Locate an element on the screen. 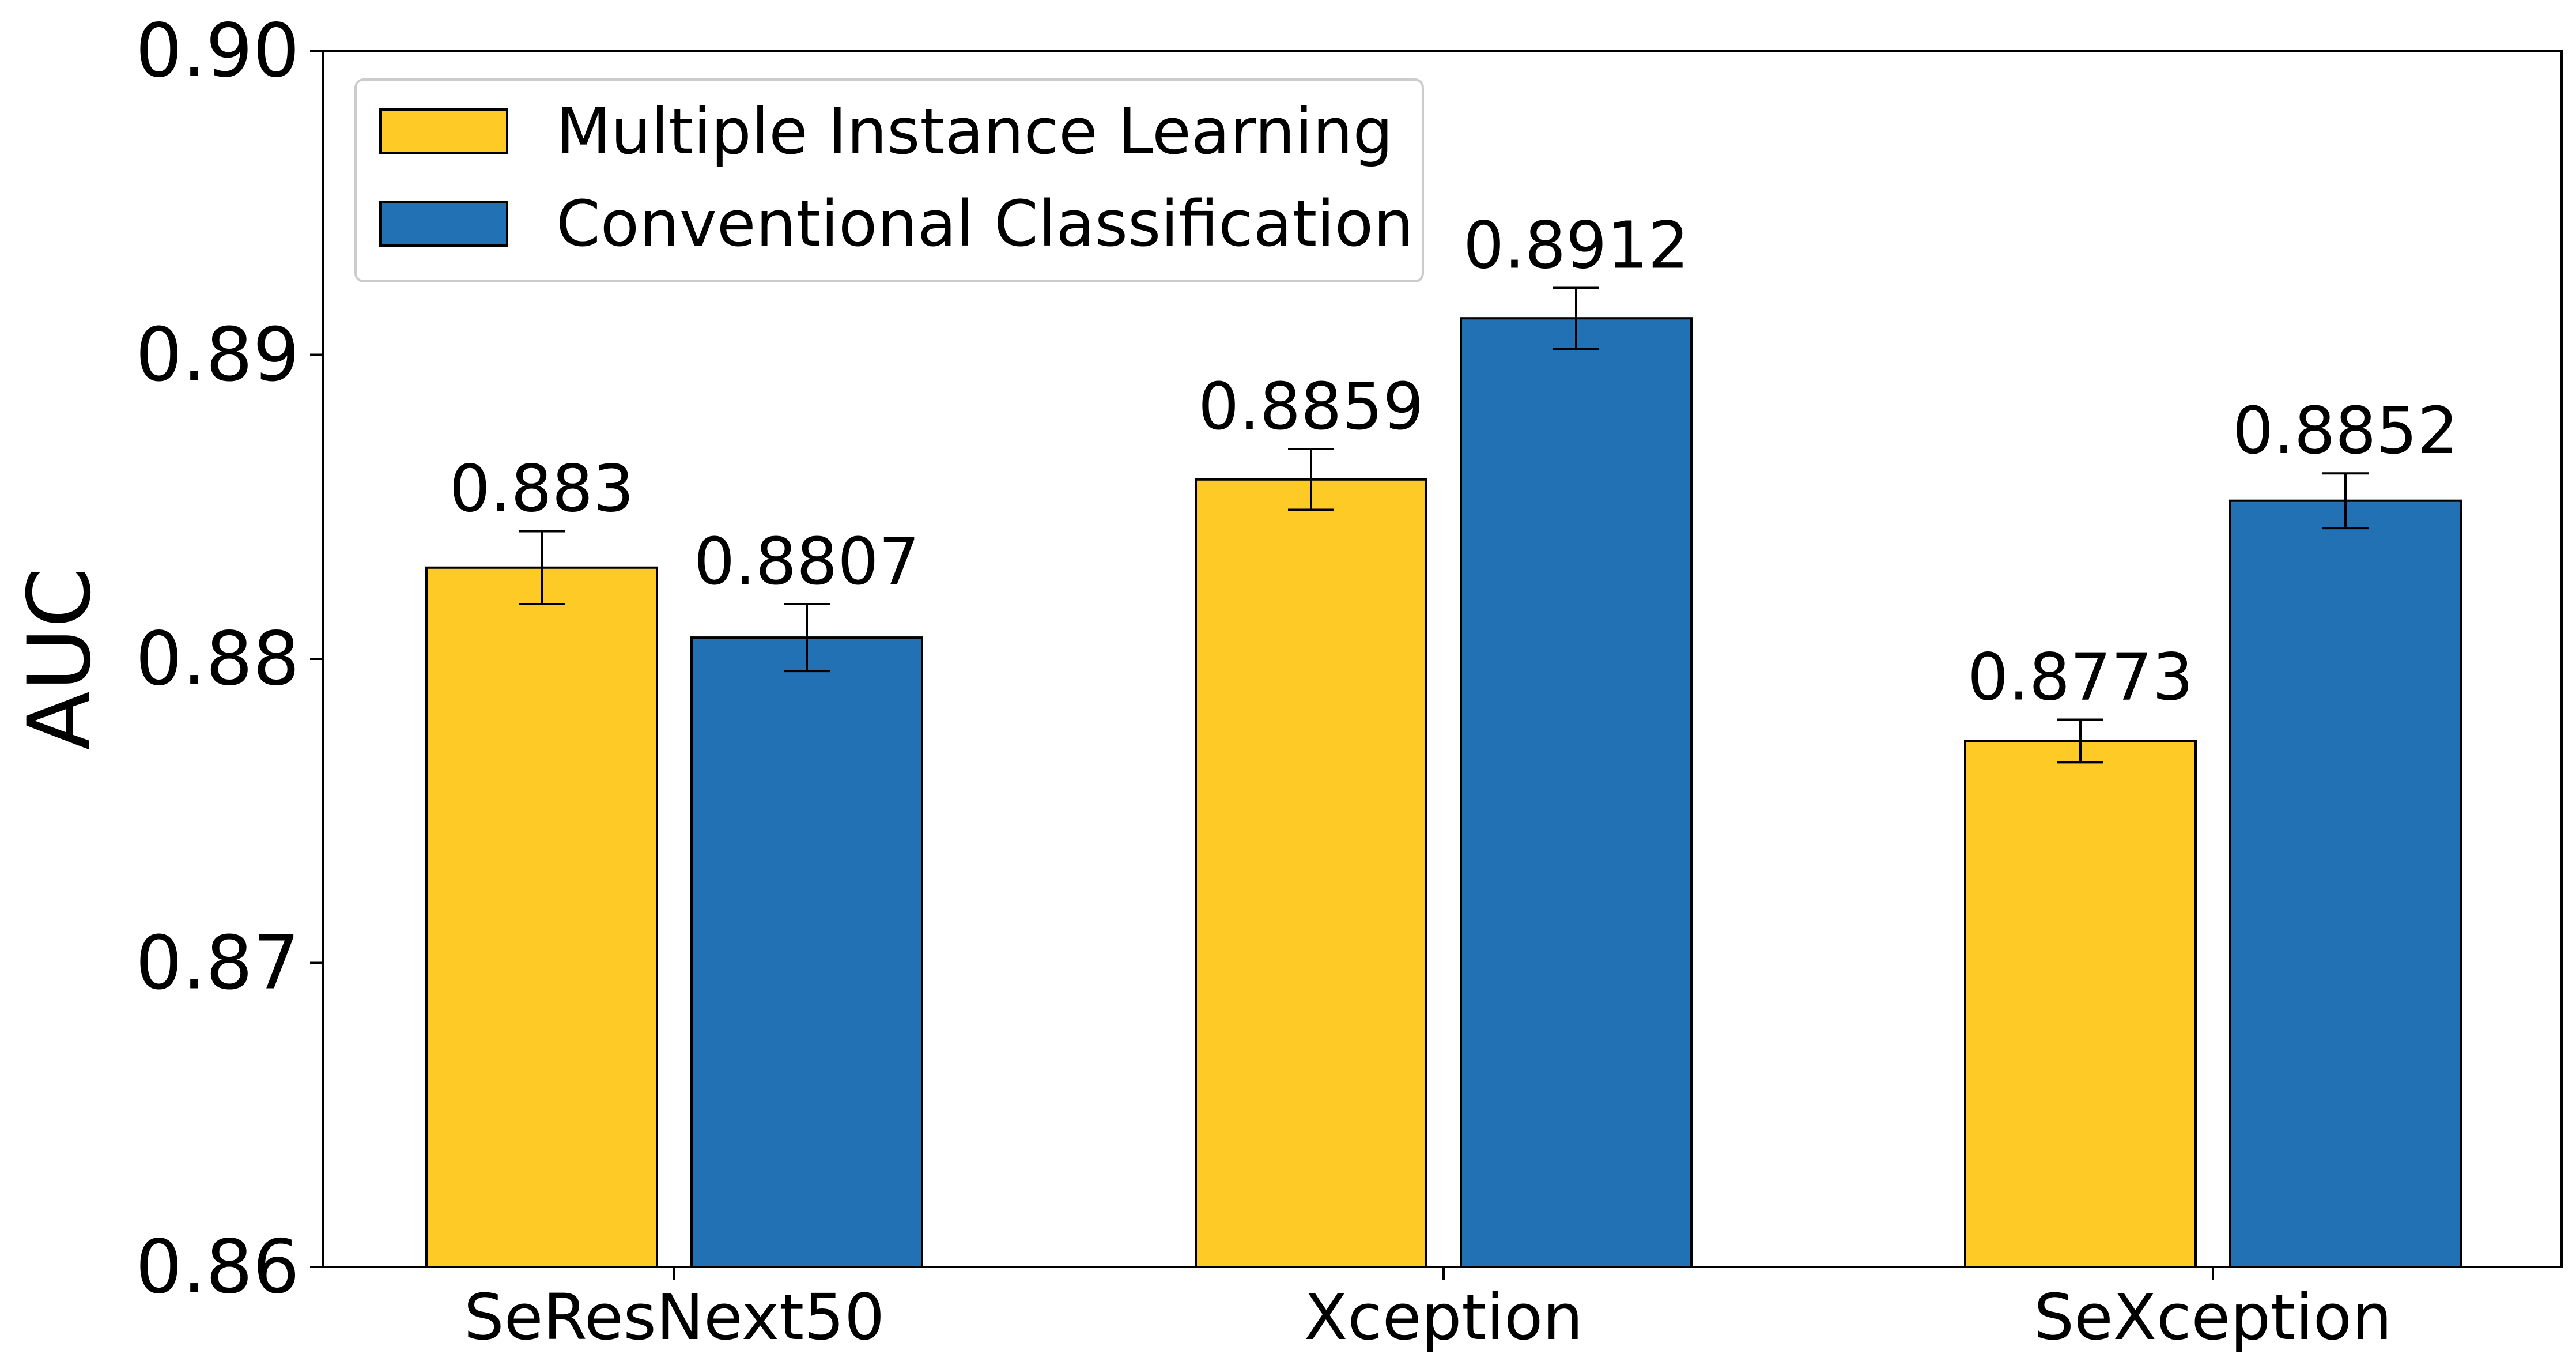 This screenshot has width=2576, height=1369. legend-label-mil: Multiple Instance Learning is located at coordinates (974, 131).